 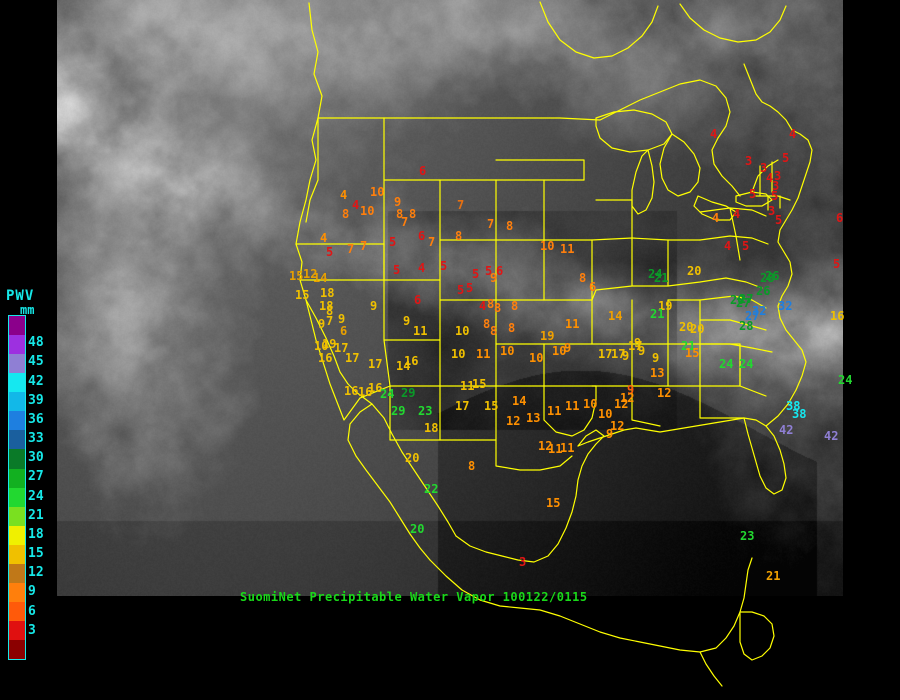 I want to click on colorbar-tick-6: 6, so click(x=32, y=611).